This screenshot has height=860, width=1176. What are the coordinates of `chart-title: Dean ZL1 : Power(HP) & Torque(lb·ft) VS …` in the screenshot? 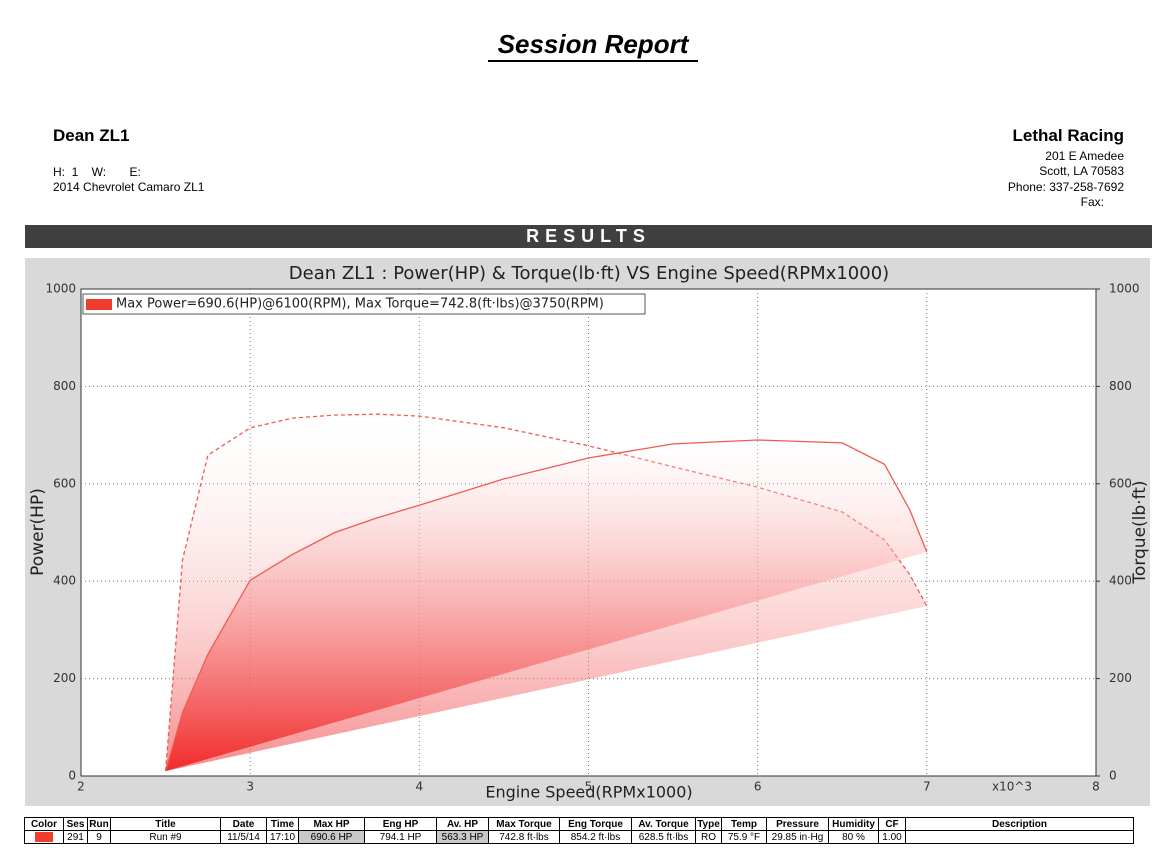 It's located at (589, 273).